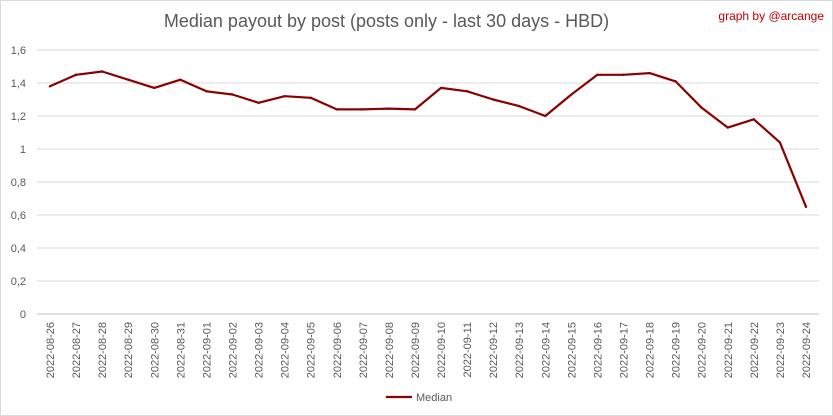 This screenshot has height=416, width=833. I want to click on x-tick-label: 2022-08-26, so click(51, 350).